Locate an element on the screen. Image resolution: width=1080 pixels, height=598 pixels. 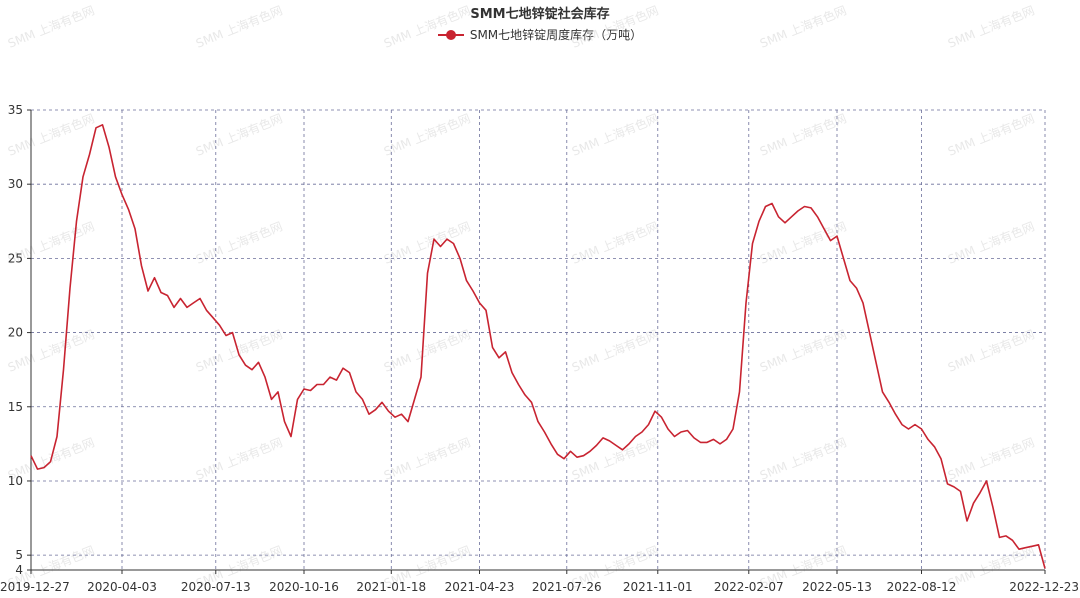
y-tick-label: 10 is located at coordinates (15, 481).